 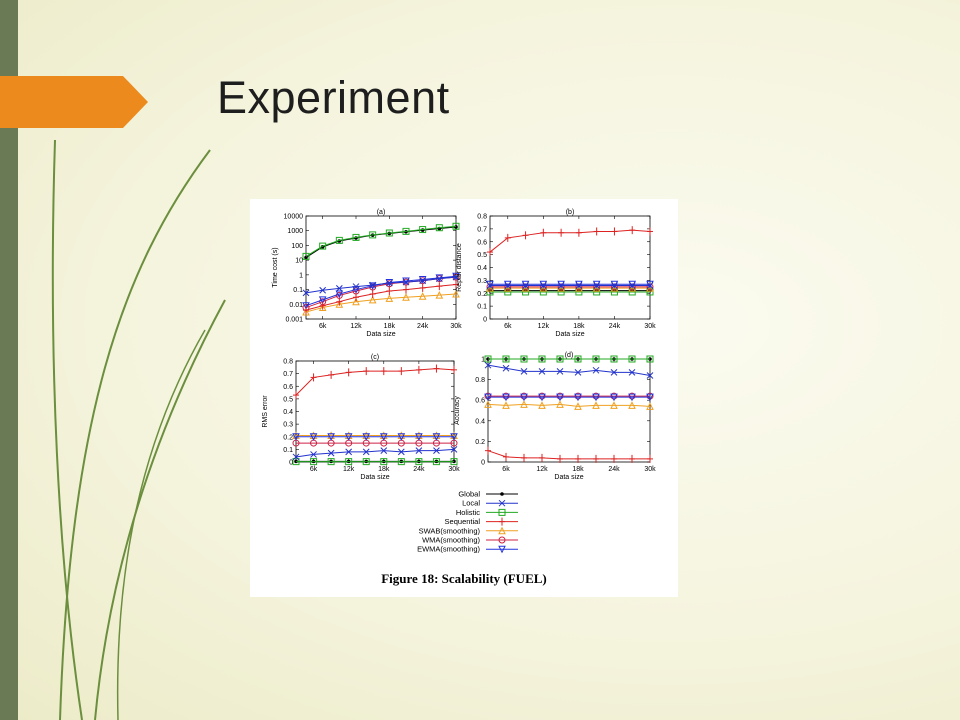 What do you see at coordinates (463, 521) in the screenshot?
I see `legend-label: Sequential` at bounding box center [463, 521].